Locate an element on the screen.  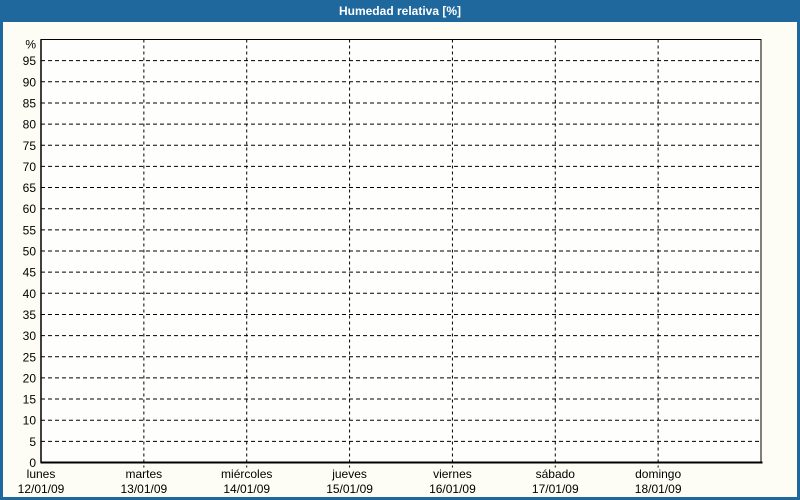
y-tick-label: 95 is located at coordinates (30, 61).